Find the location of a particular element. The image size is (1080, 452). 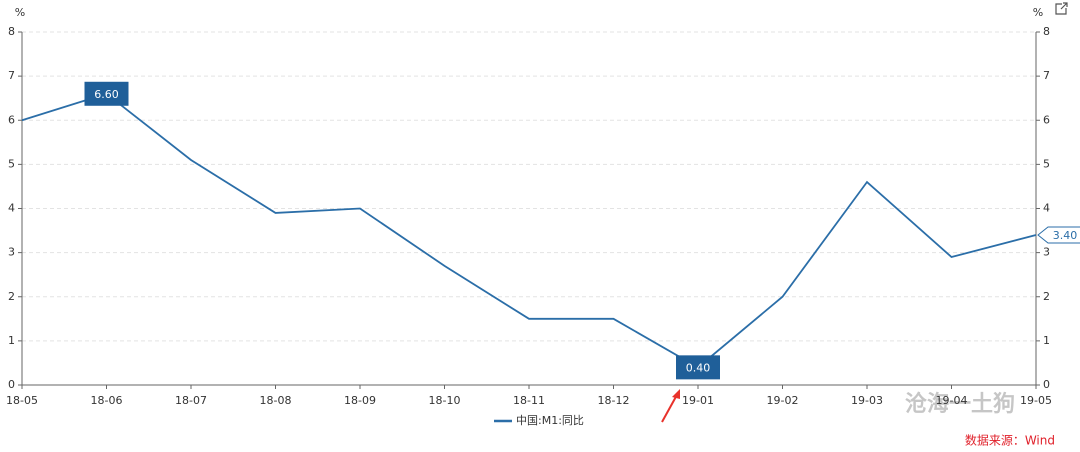

value-label: 3.40 is located at coordinates (1065, 235).